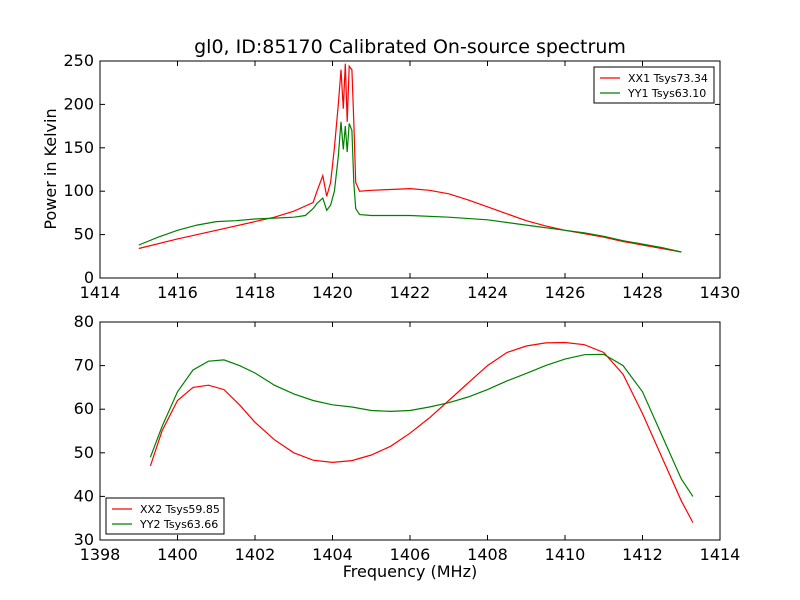 The height and width of the screenshot is (600, 800). Describe the element at coordinates (666, 93) in the screenshot. I see `legend-label-0-1: YY1 Tsys63.10` at that location.